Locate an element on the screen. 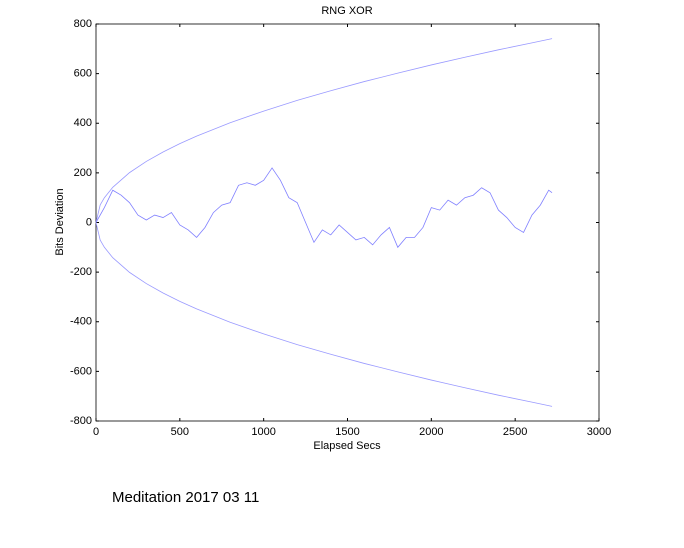  x-tick-label: 0 is located at coordinates (96, 432).